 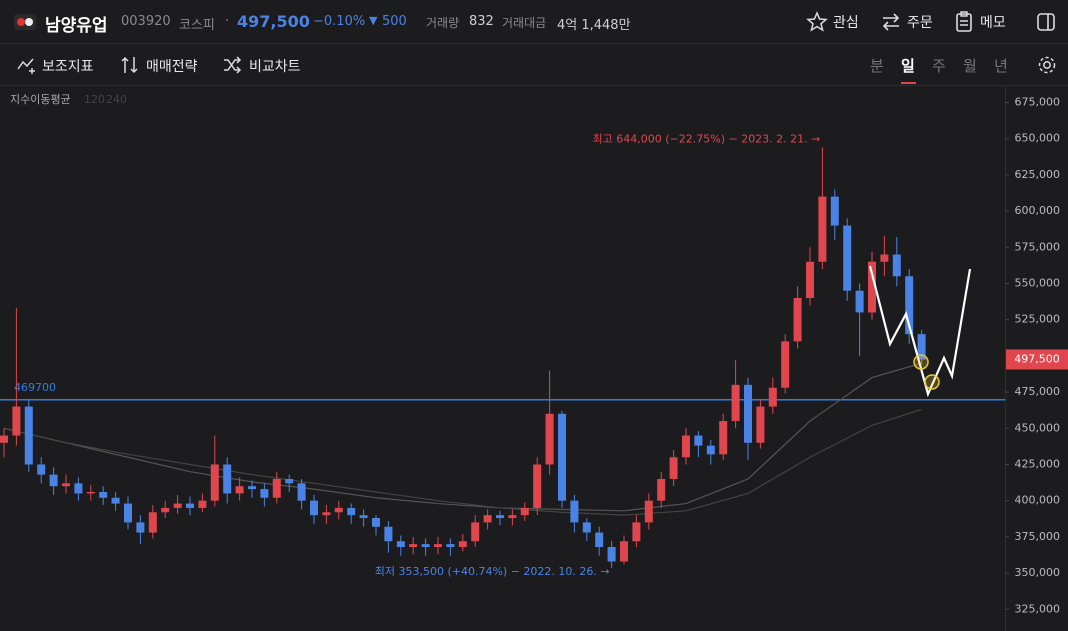 I want to click on compare-icon, so click(x=232, y=65).